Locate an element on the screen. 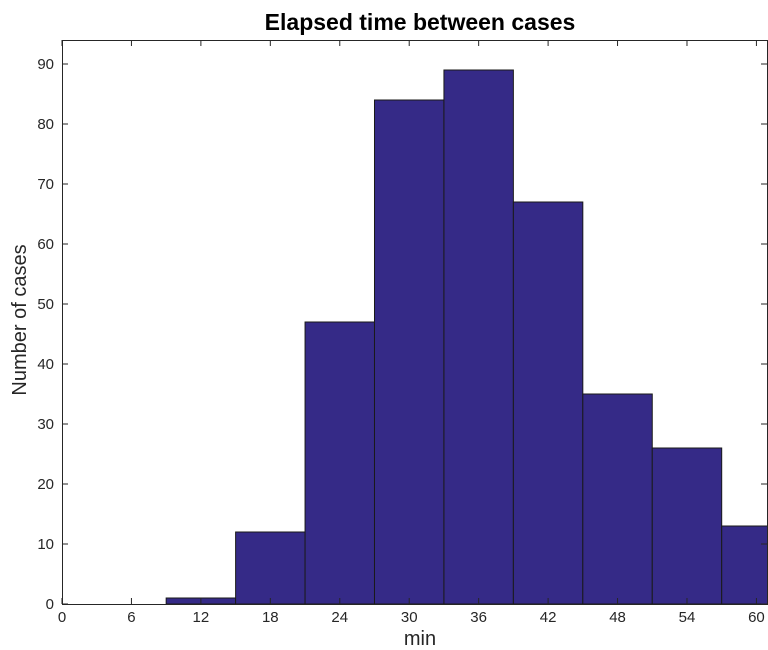 Image resolution: width=768 pixels, height=650 pixels. y-tick-label: 0 is located at coordinates (50, 604).